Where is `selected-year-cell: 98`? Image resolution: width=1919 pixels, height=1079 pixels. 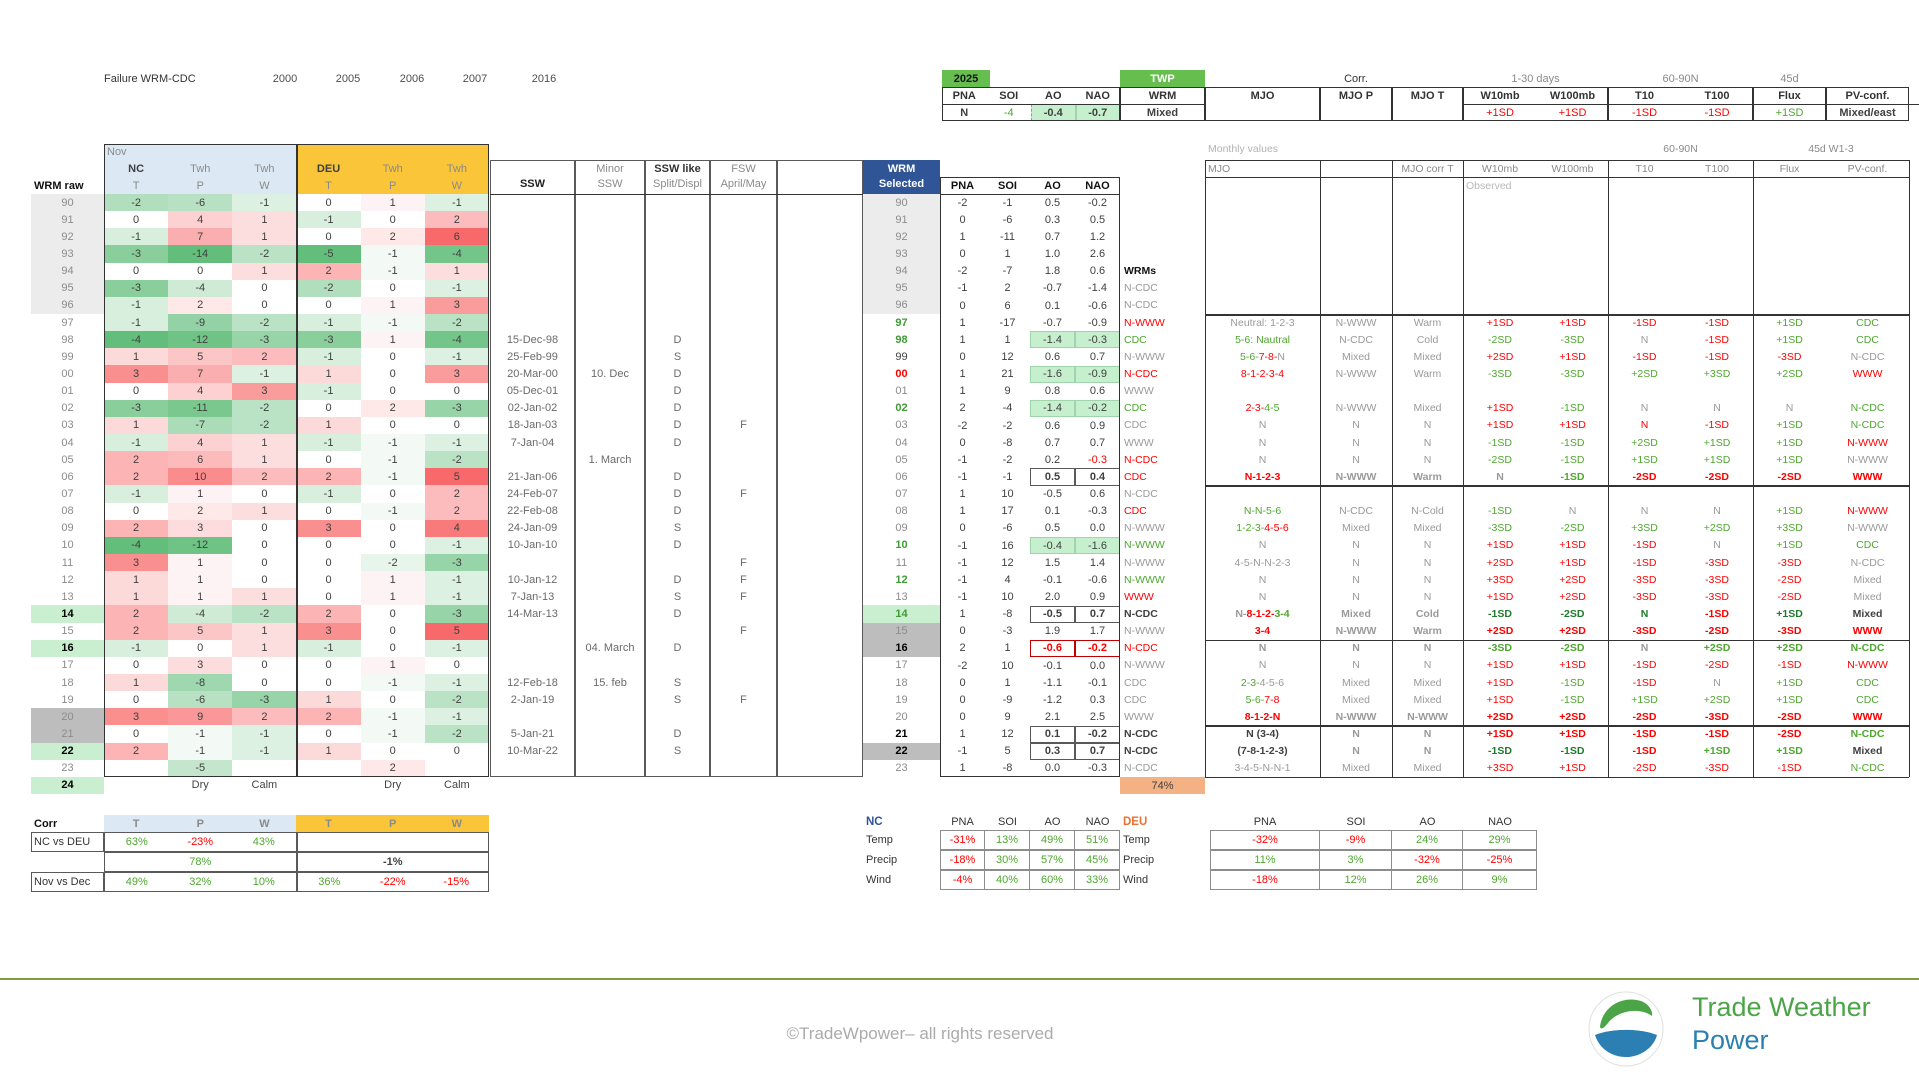 selected-year-cell: 98 is located at coordinates (901, 339).